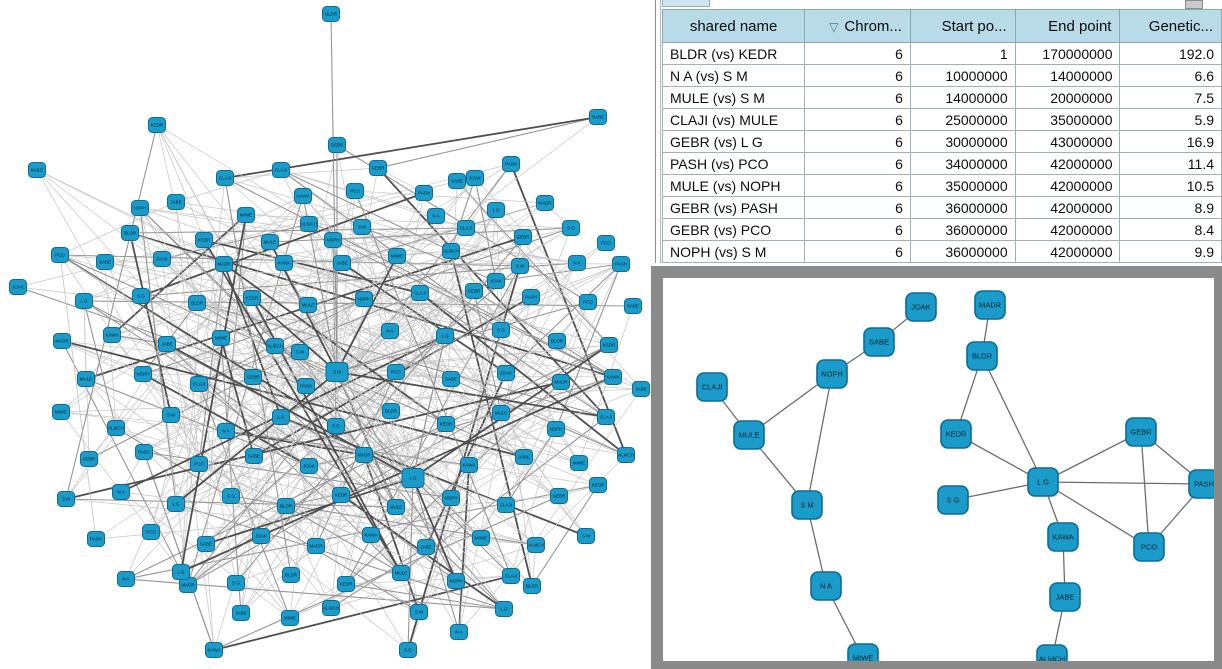  What do you see at coordinates (130, 233) in the screenshot?
I see `network-node: BLDR` at bounding box center [130, 233].